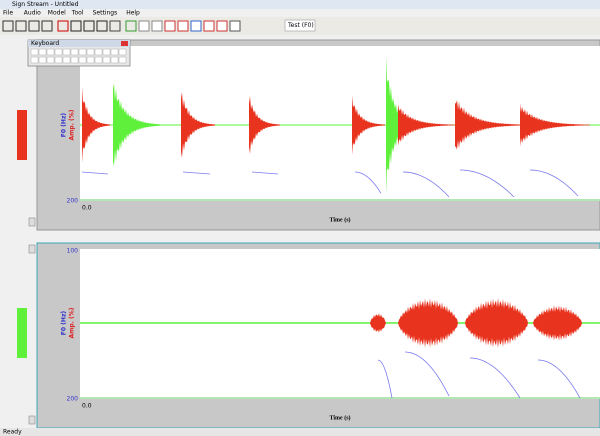  Describe the element at coordinates (79, 43) in the screenshot. I see `keyboard-title-bar` at that location.